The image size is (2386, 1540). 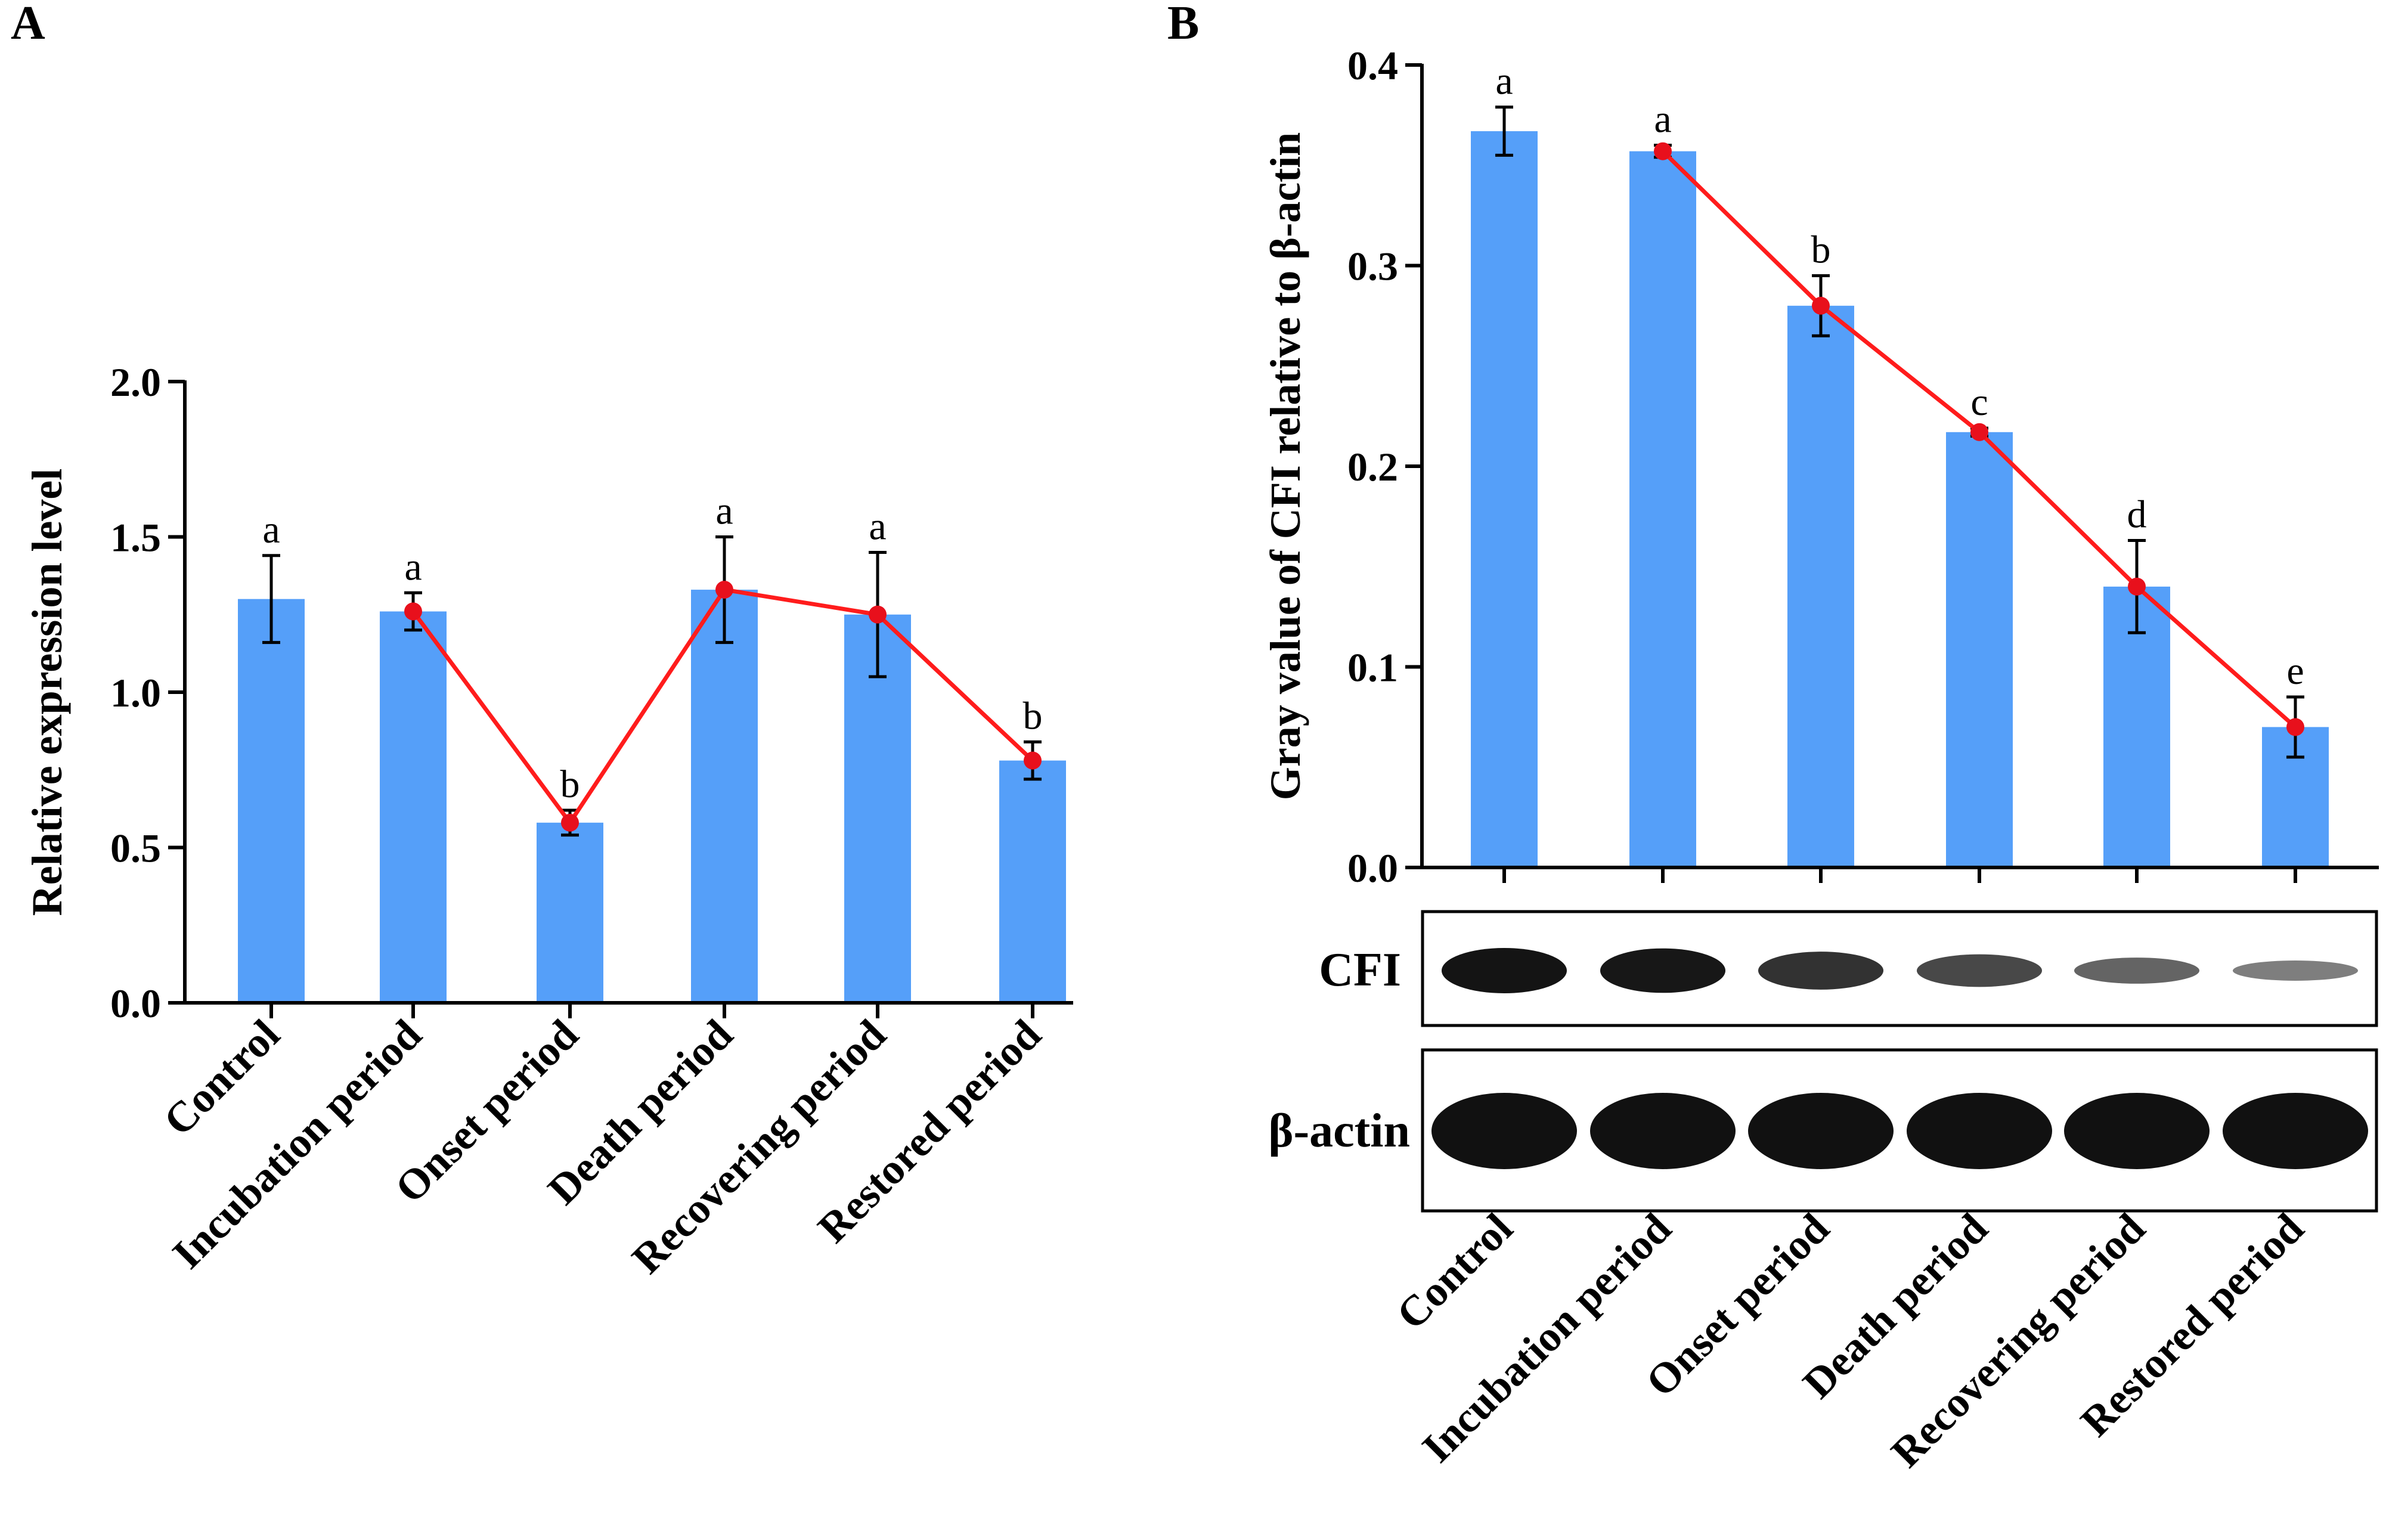 I want to click on panel-a-label: A, so click(x=28, y=24).